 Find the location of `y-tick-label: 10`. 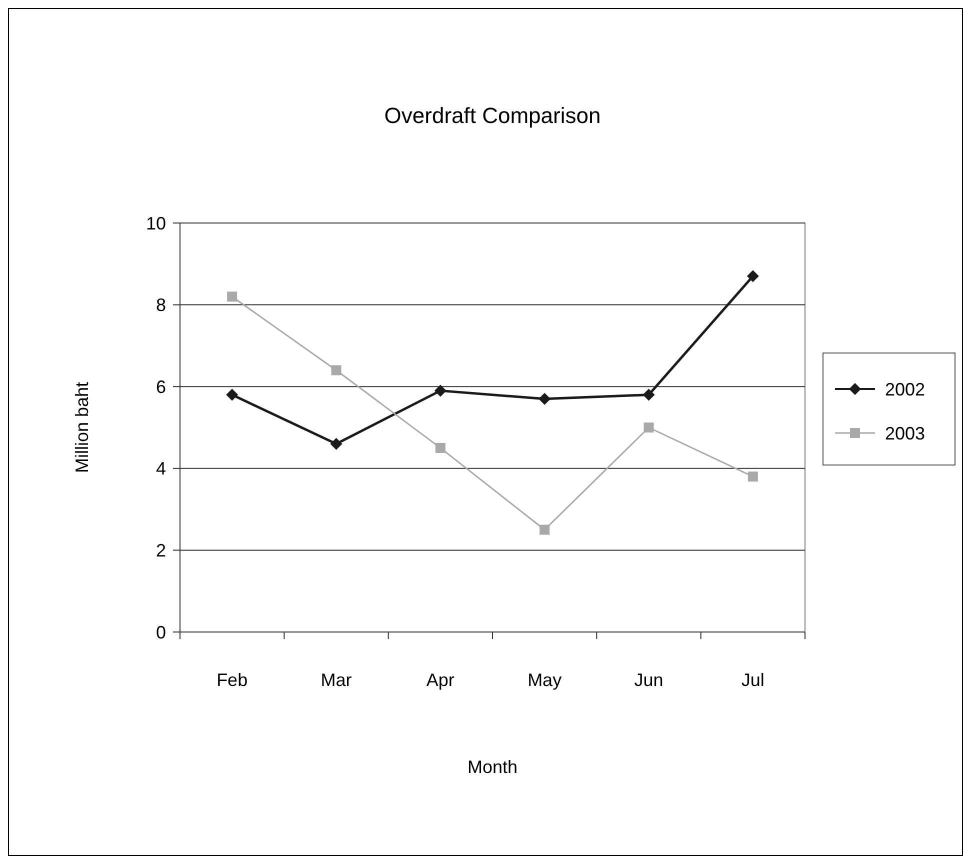

y-tick-label: 10 is located at coordinates (156, 223).